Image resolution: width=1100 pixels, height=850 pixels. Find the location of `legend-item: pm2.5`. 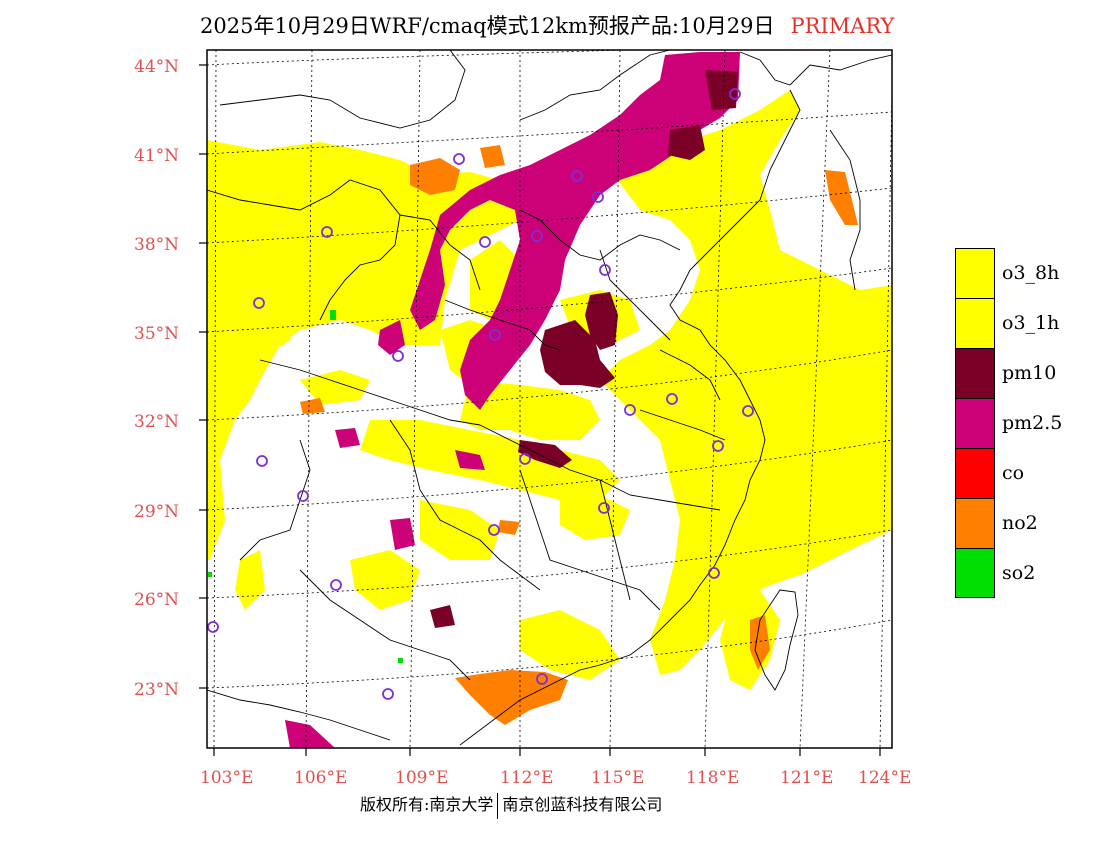

legend-item: pm2.5 is located at coordinates (1016, 423).